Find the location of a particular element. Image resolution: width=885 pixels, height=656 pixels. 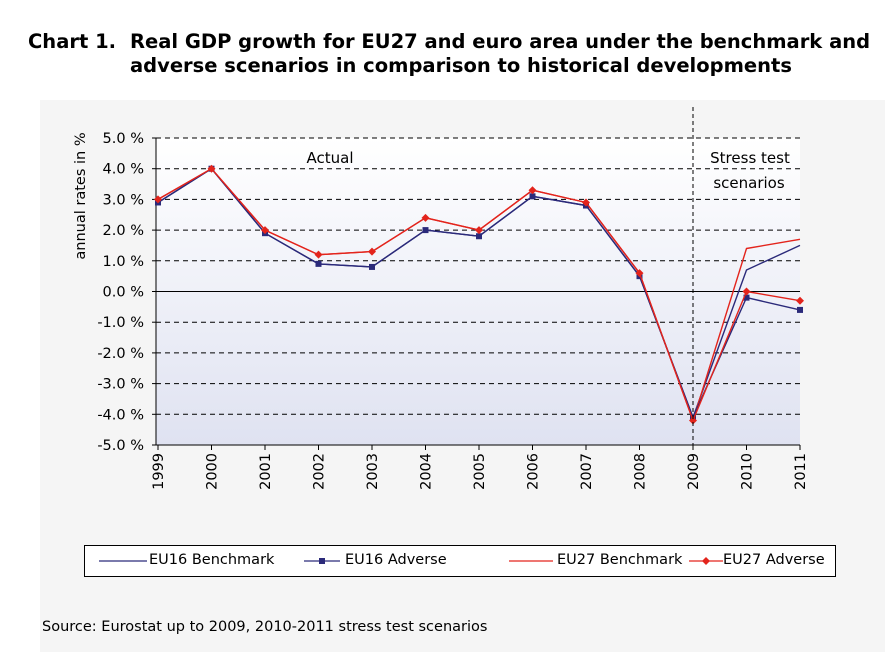

x-tick-label: 2001 is located at coordinates (266, 471).